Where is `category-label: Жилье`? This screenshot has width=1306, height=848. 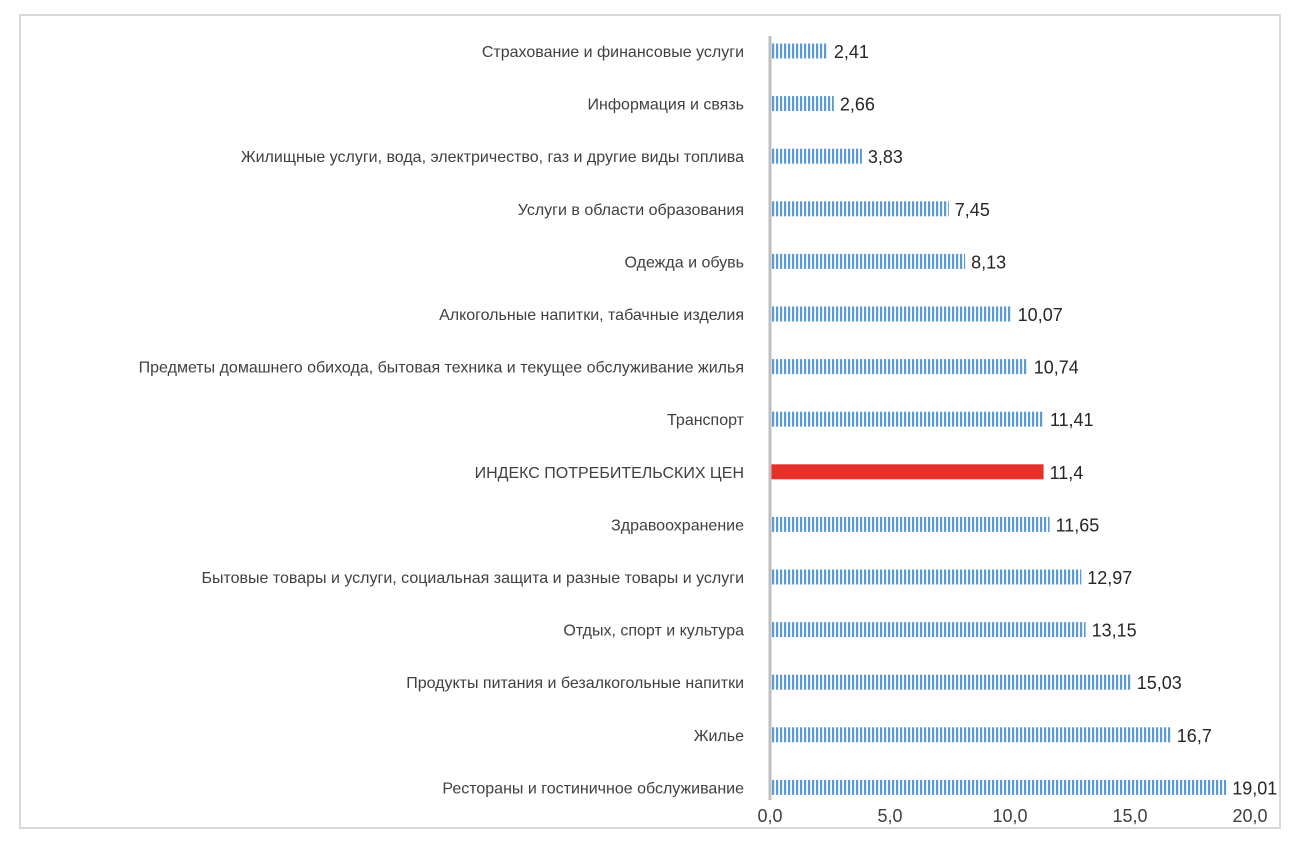
category-label: Жилье is located at coordinates (719, 736).